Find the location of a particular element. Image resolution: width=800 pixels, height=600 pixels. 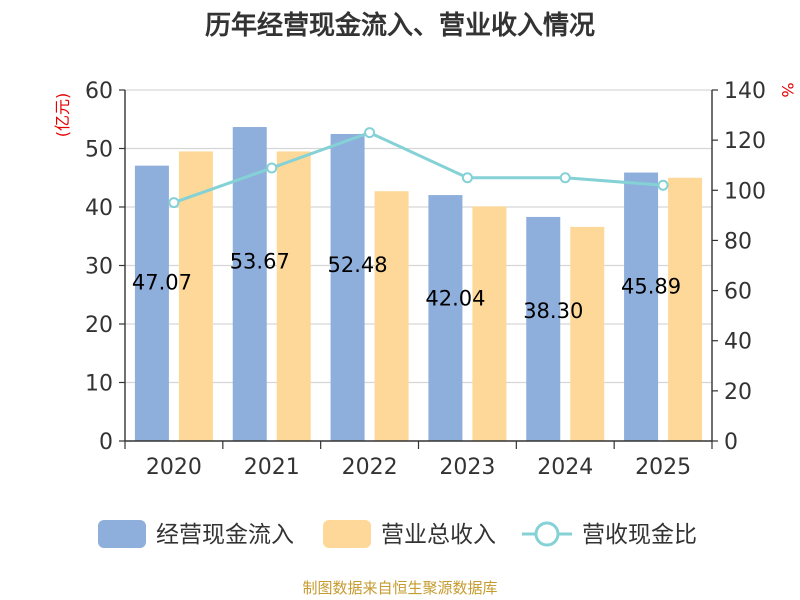

left-axis-unit: (亿元) is located at coordinates (62, 115).